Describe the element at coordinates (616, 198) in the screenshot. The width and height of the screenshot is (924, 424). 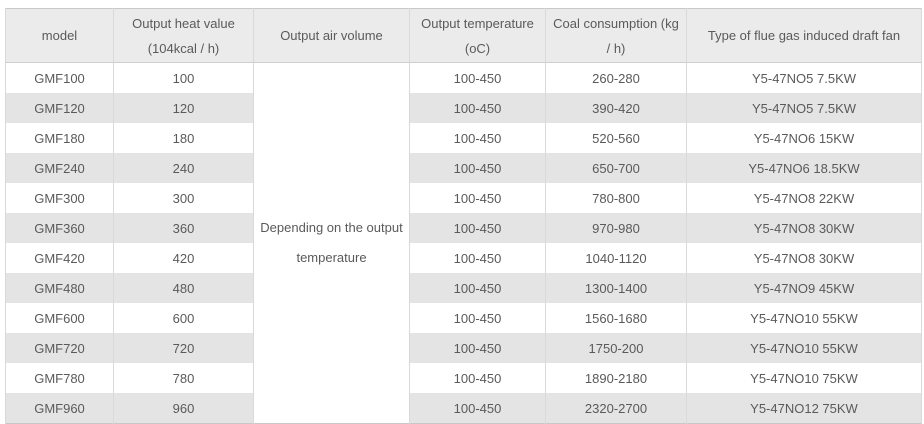
I see `cell-coal: 780-800` at that location.